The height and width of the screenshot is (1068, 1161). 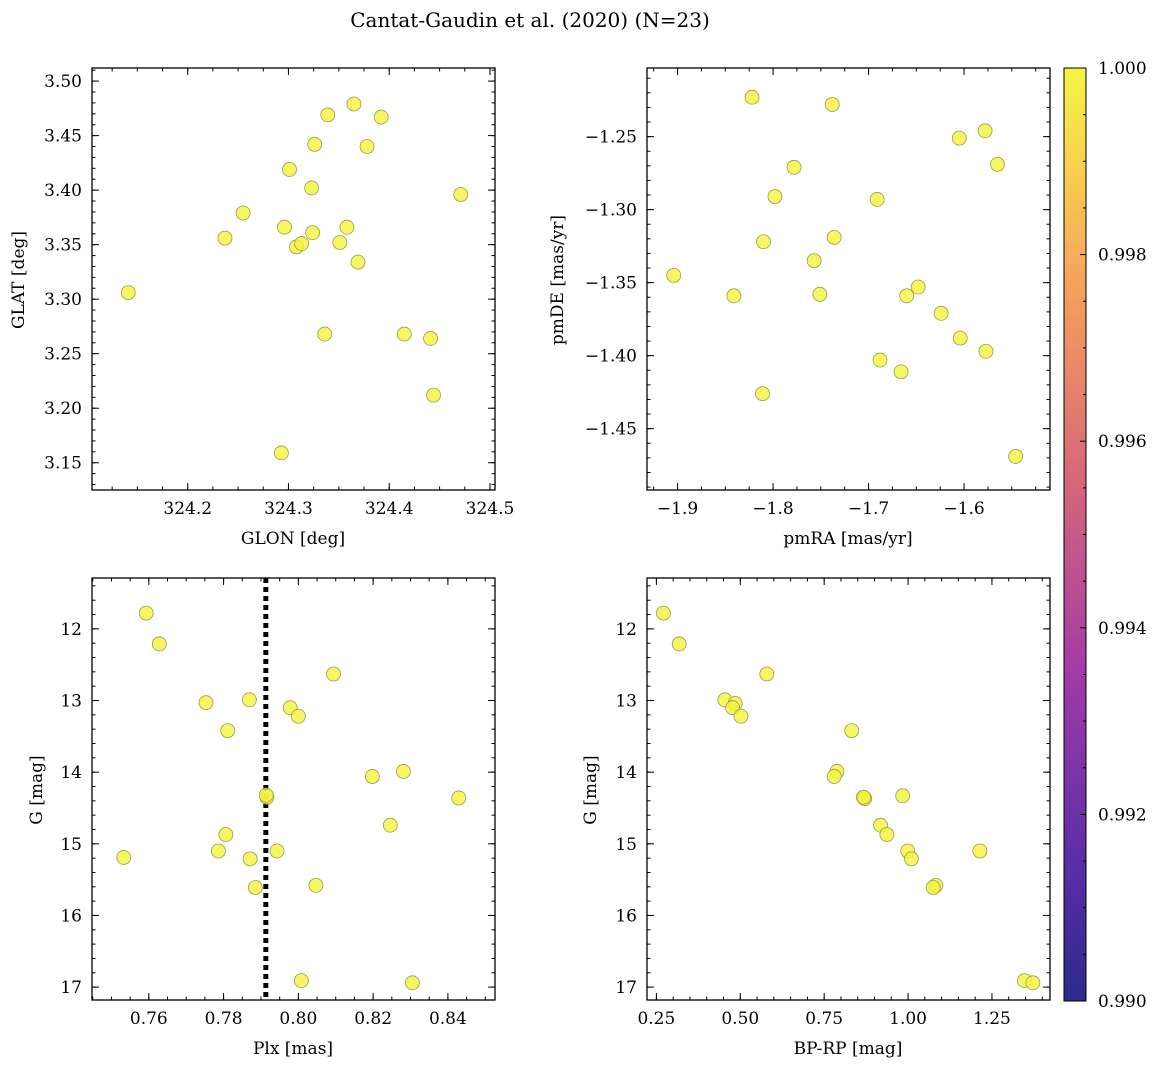 I want to click on y-tick-label: 3.30, so click(x=63, y=300).